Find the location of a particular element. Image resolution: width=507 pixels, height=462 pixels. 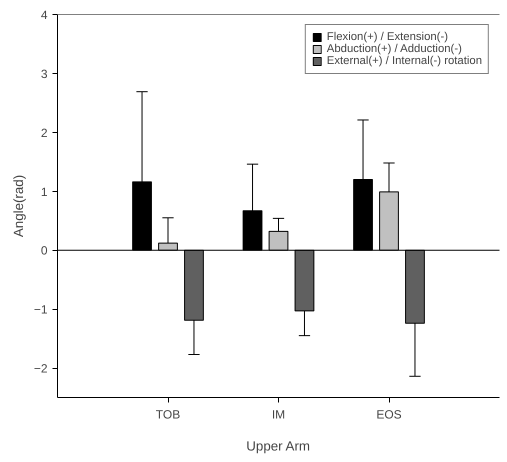

y-tick-label: 3 is located at coordinates (44, 73).